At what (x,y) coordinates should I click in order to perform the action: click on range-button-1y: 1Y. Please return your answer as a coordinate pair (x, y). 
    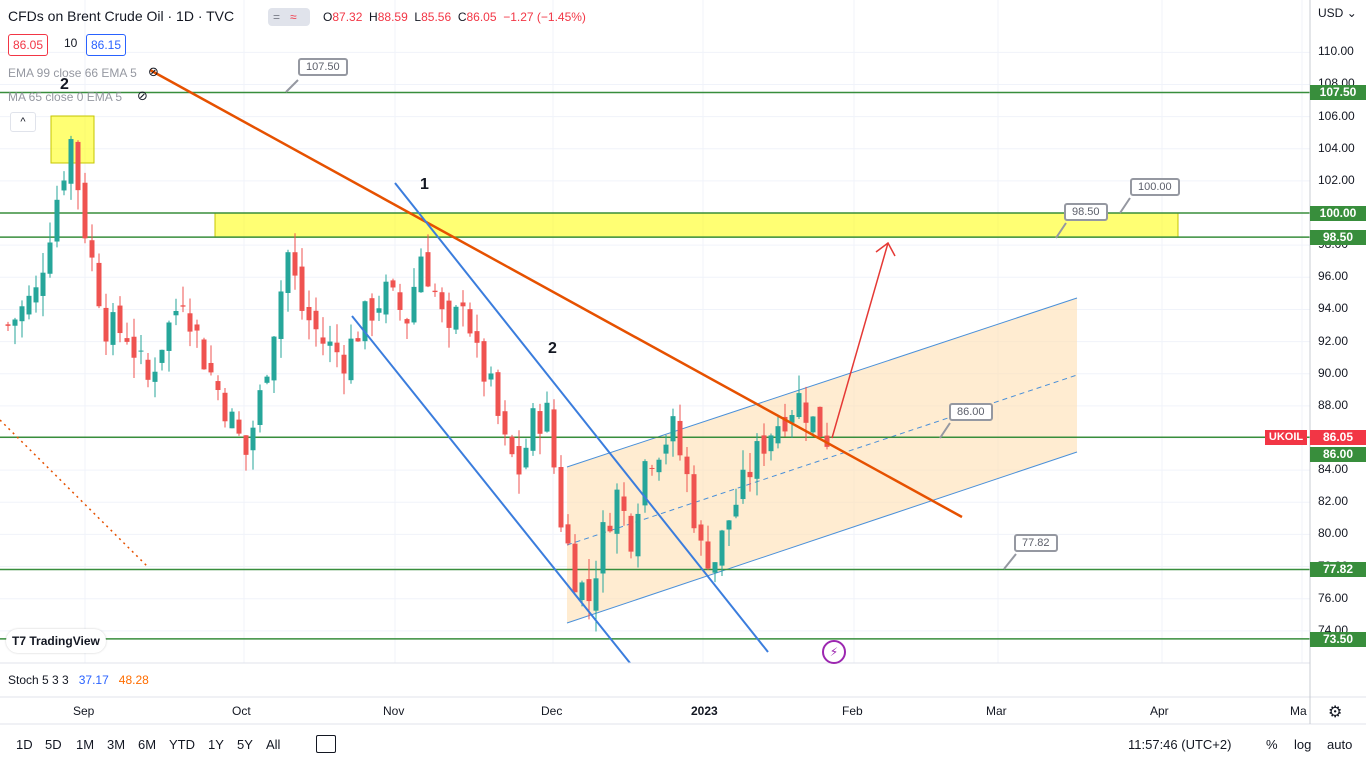
    Looking at the image, I should click on (216, 744).